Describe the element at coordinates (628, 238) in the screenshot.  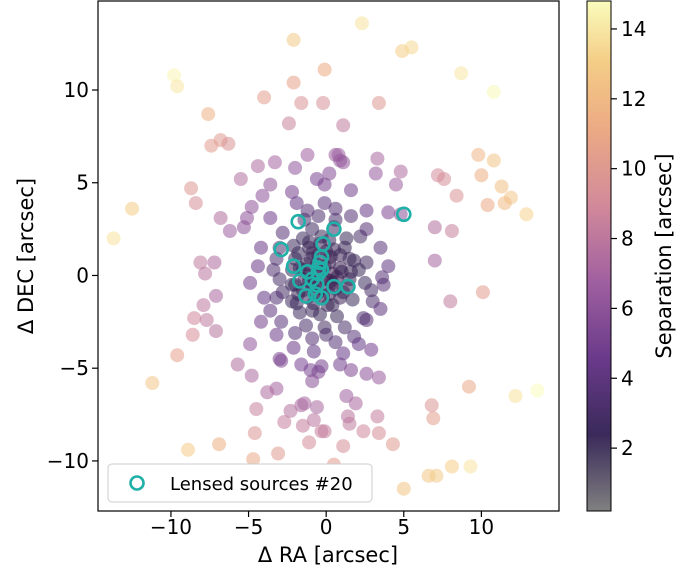
I see `colorbar-ticks: 2 4 6 8 10 12 14` at that location.